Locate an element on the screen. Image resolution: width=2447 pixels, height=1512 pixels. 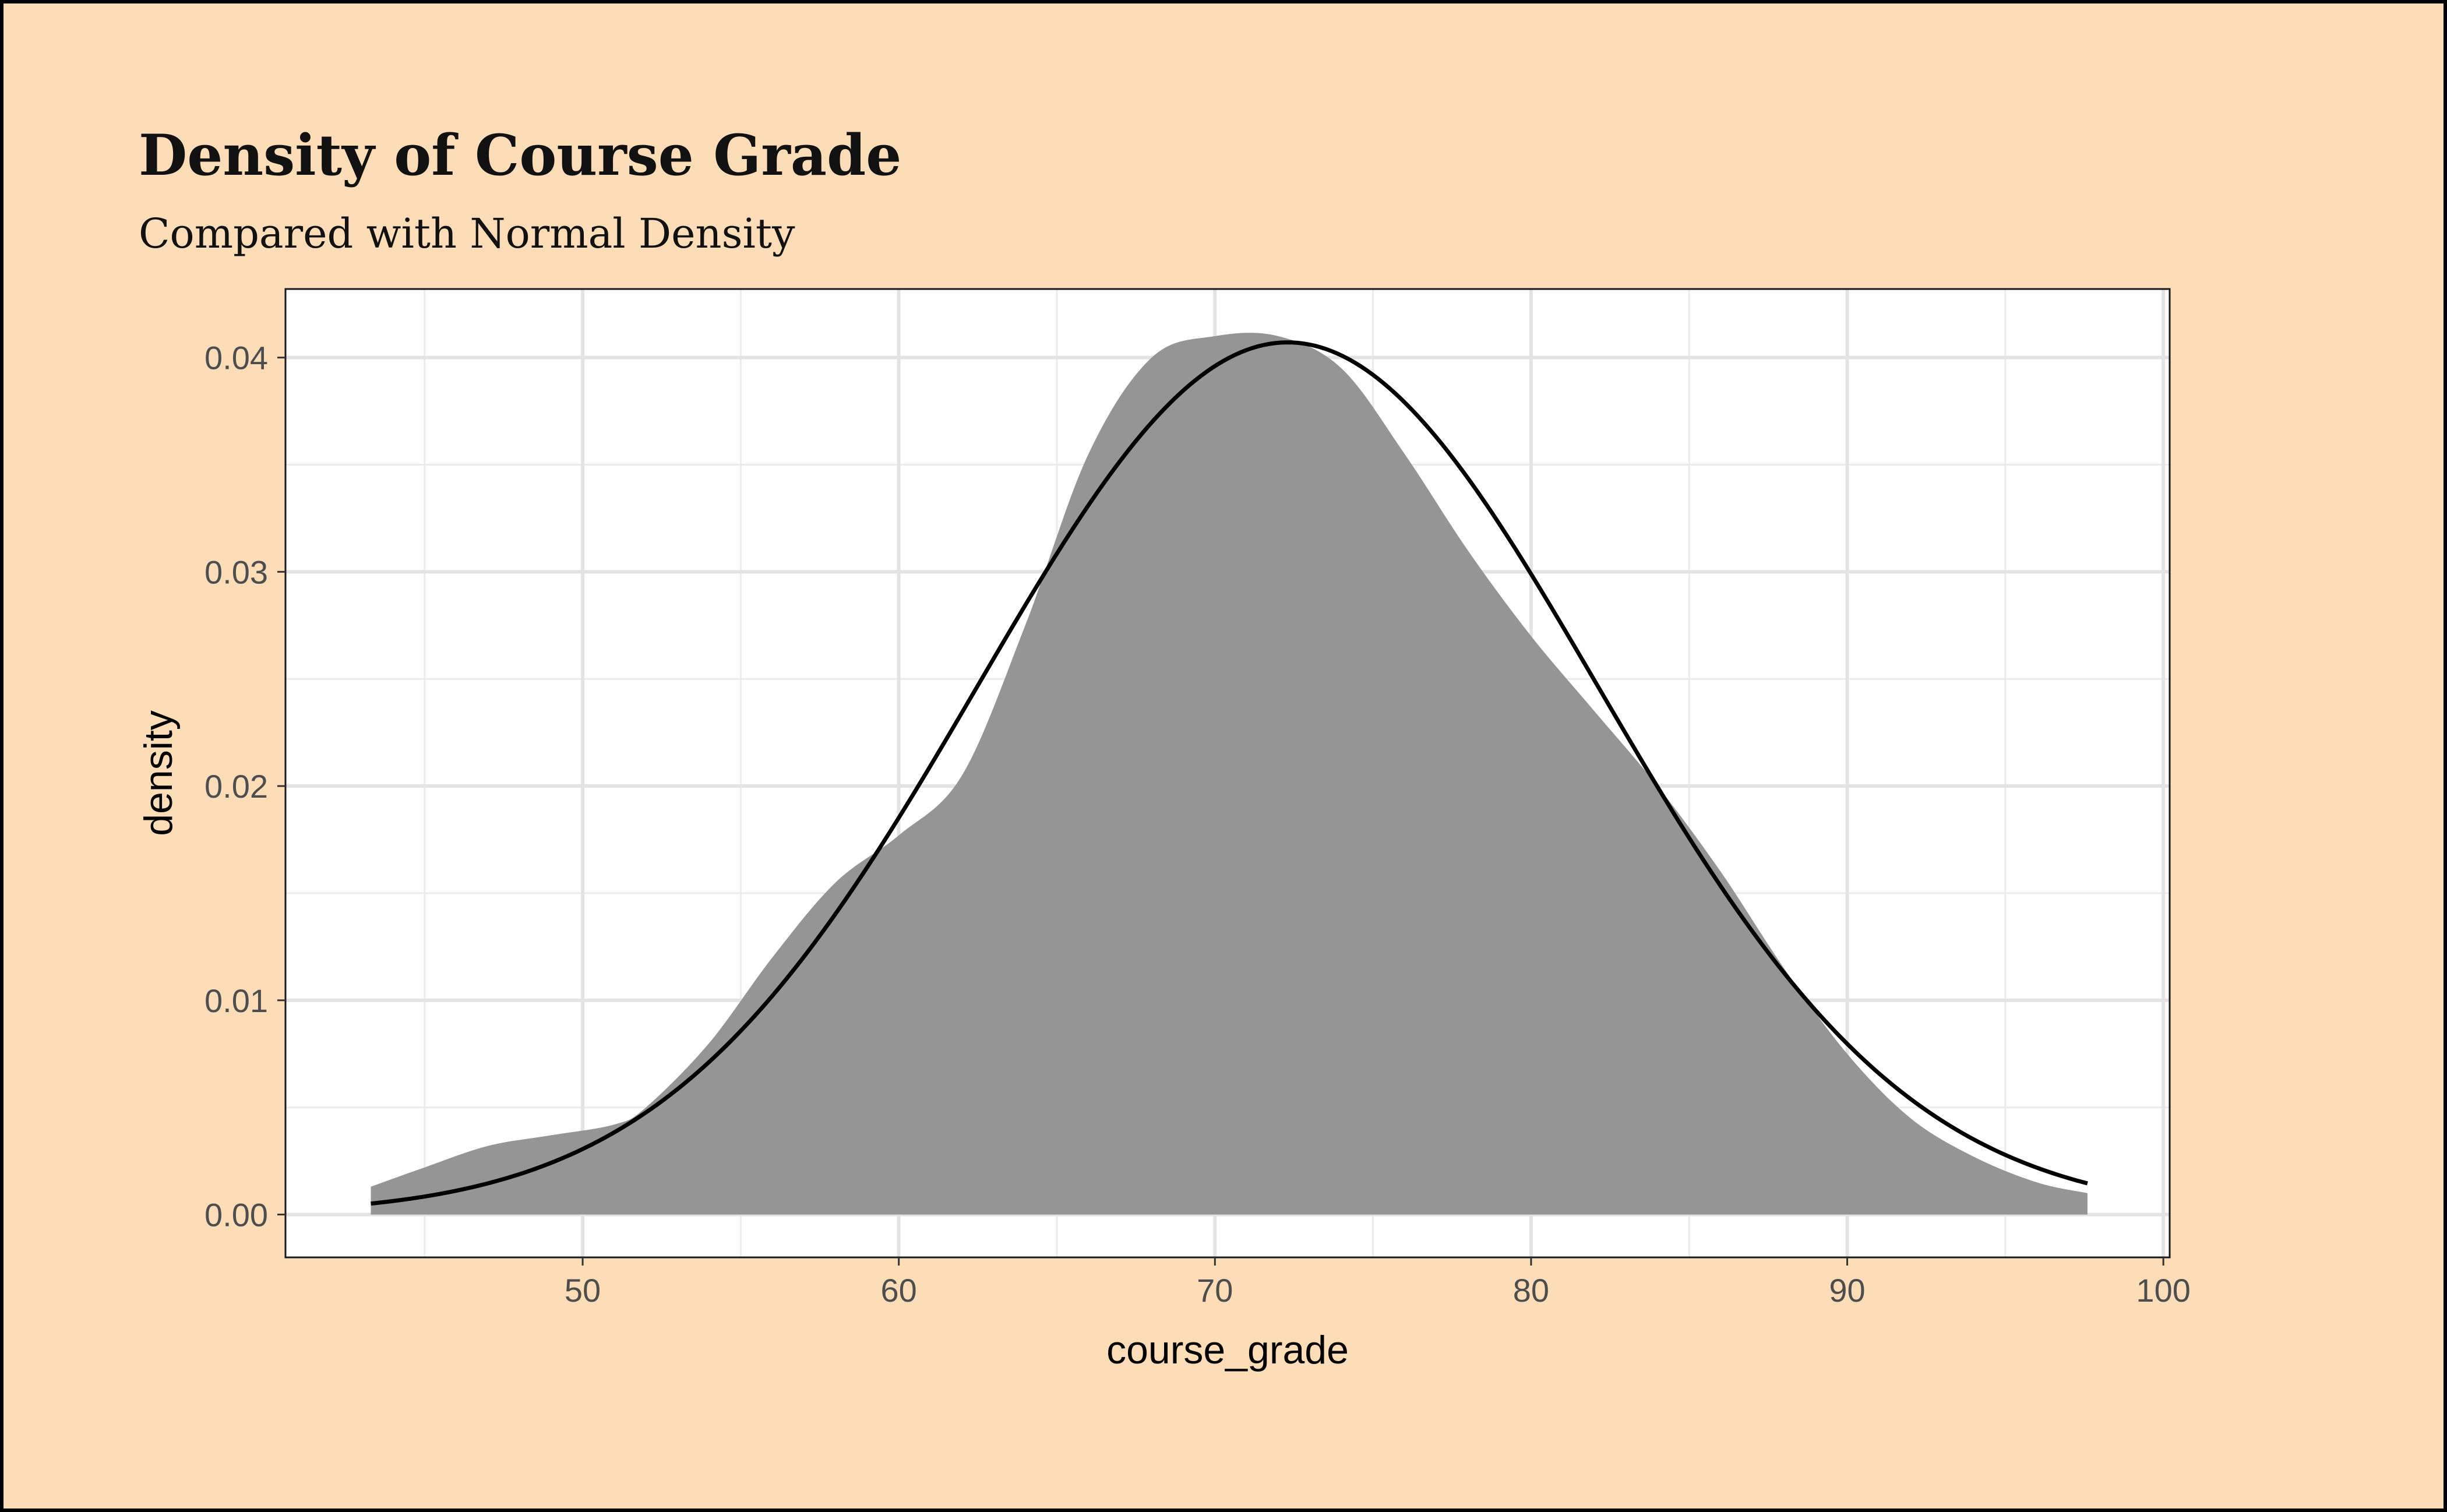
x-tick-label: 60 is located at coordinates (899, 1290).